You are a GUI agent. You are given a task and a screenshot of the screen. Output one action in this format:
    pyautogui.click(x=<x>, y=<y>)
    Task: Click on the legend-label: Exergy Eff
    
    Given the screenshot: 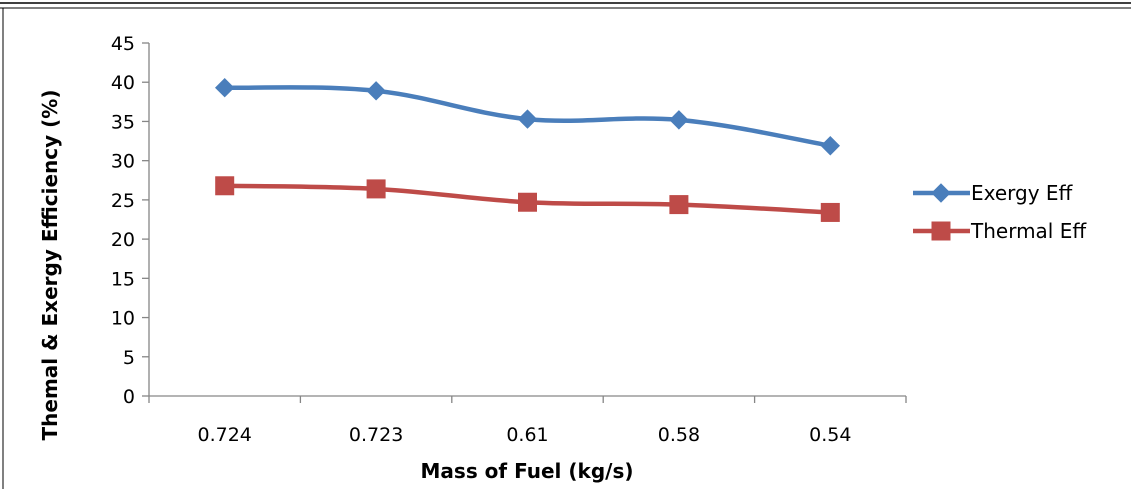 What is the action you would take?
    pyautogui.click(x=1022, y=193)
    